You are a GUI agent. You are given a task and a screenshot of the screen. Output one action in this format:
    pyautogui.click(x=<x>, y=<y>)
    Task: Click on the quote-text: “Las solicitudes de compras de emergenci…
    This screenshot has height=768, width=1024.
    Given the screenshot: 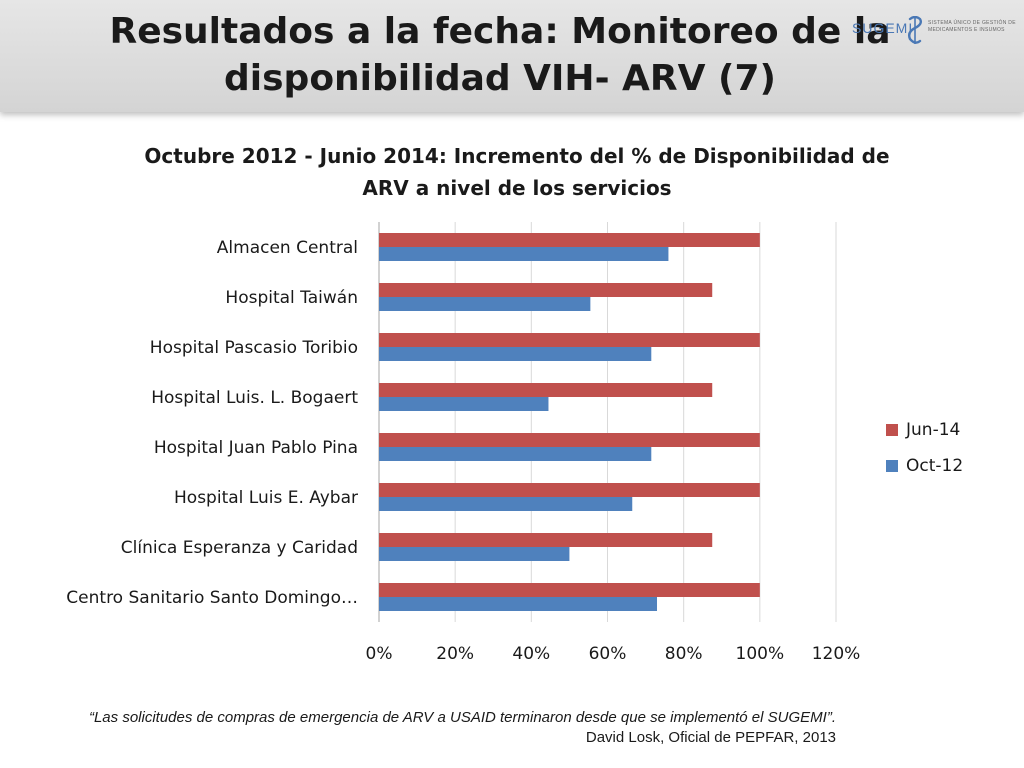 What is the action you would take?
    pyautogui.click(x=462, y=717)
    